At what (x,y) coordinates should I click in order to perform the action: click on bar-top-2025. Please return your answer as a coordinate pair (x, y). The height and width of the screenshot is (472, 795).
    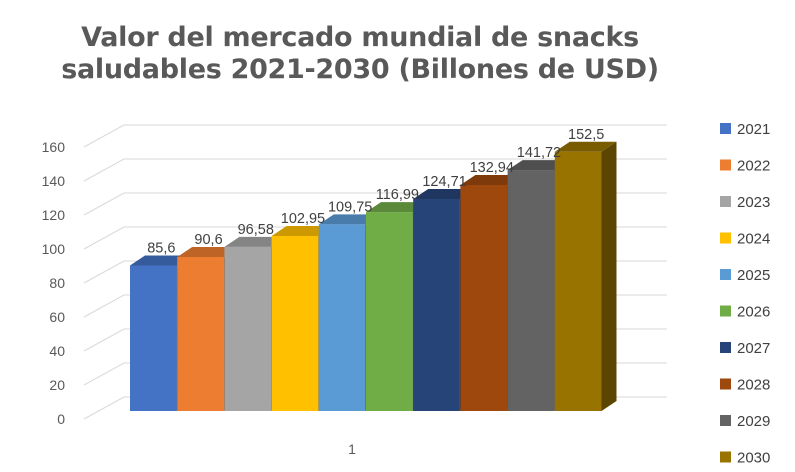
    Looking at the image, I should click on (349, 219).